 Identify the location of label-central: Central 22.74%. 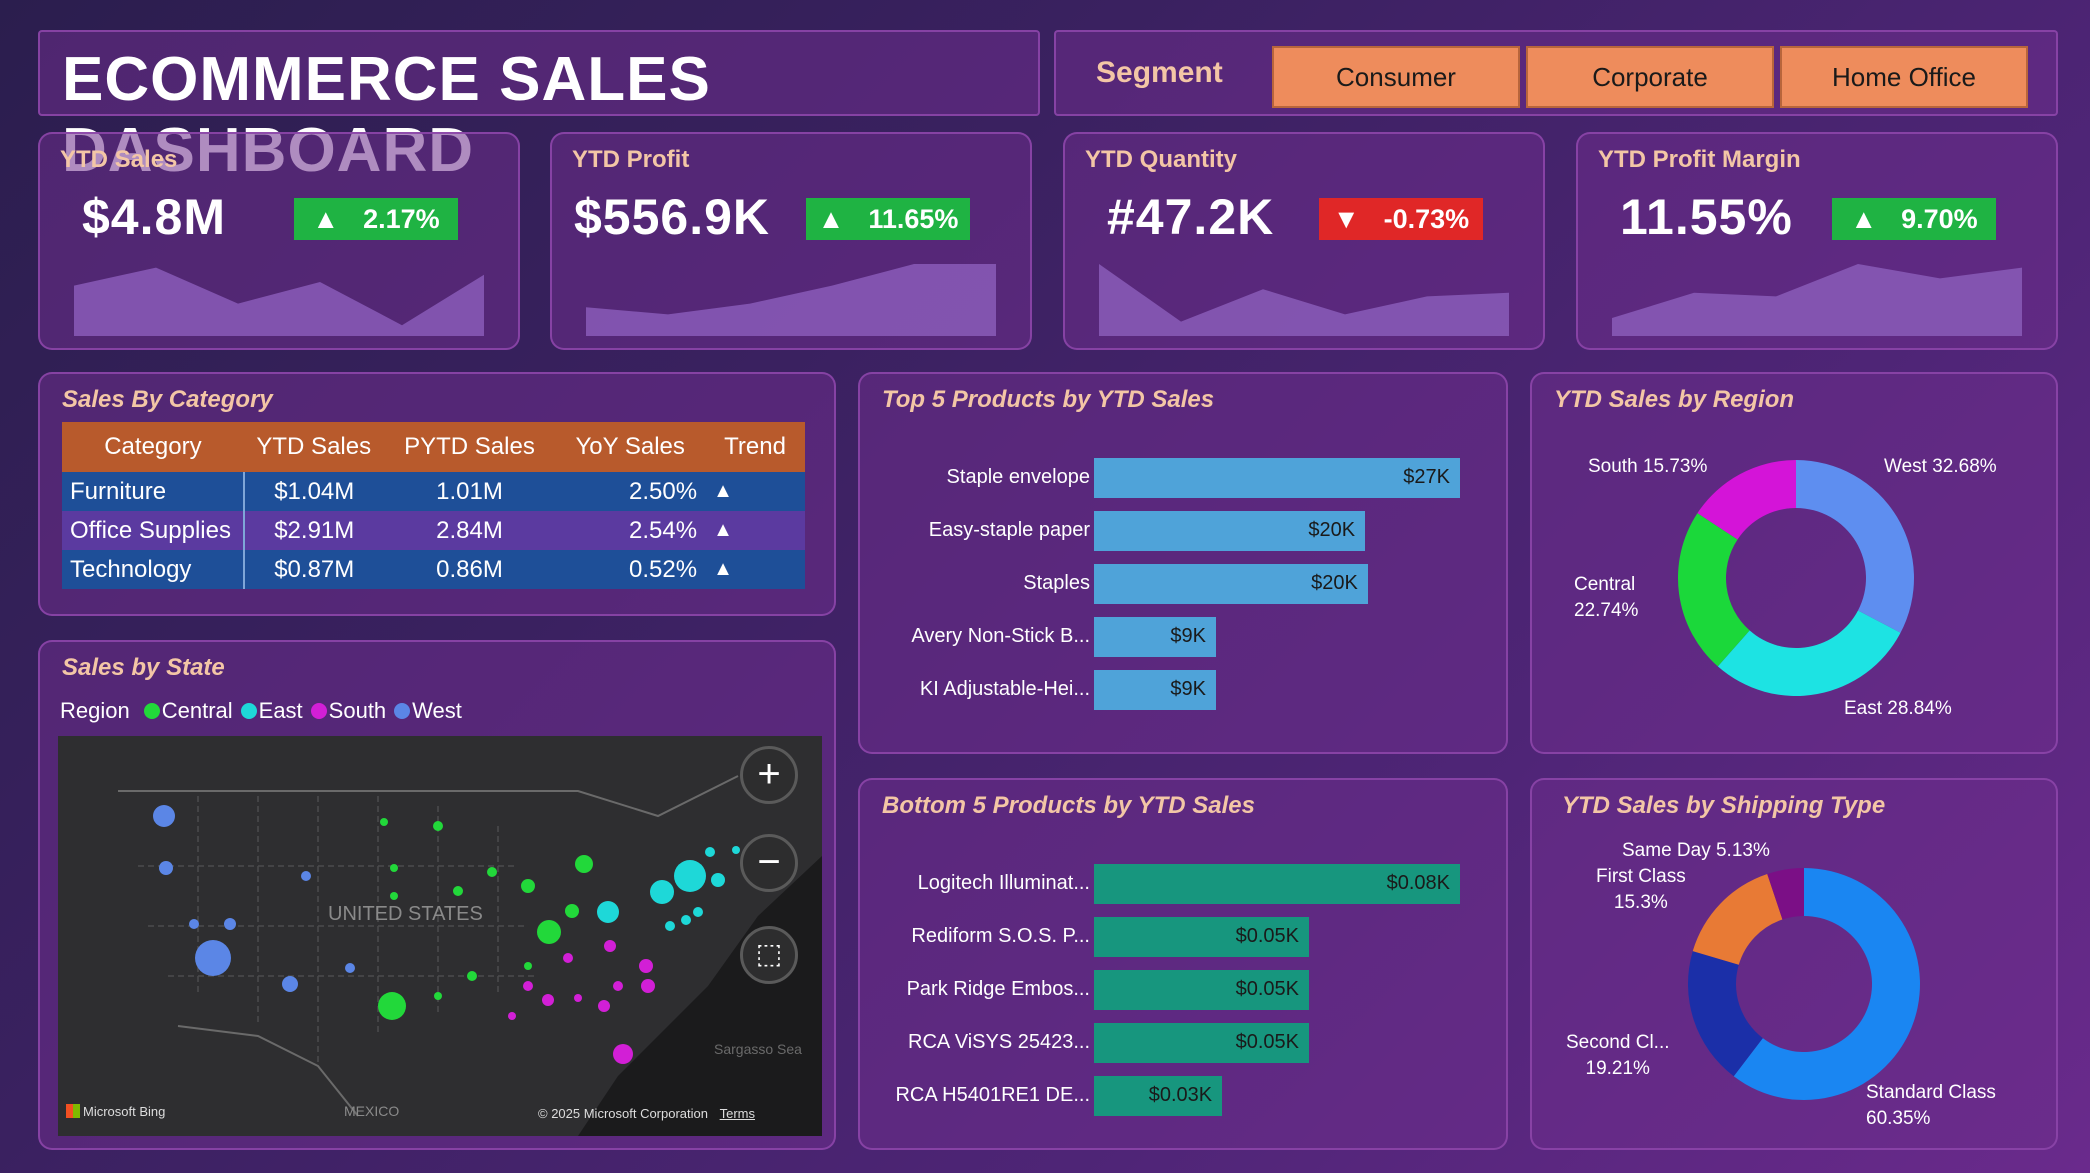
(1606, 597).